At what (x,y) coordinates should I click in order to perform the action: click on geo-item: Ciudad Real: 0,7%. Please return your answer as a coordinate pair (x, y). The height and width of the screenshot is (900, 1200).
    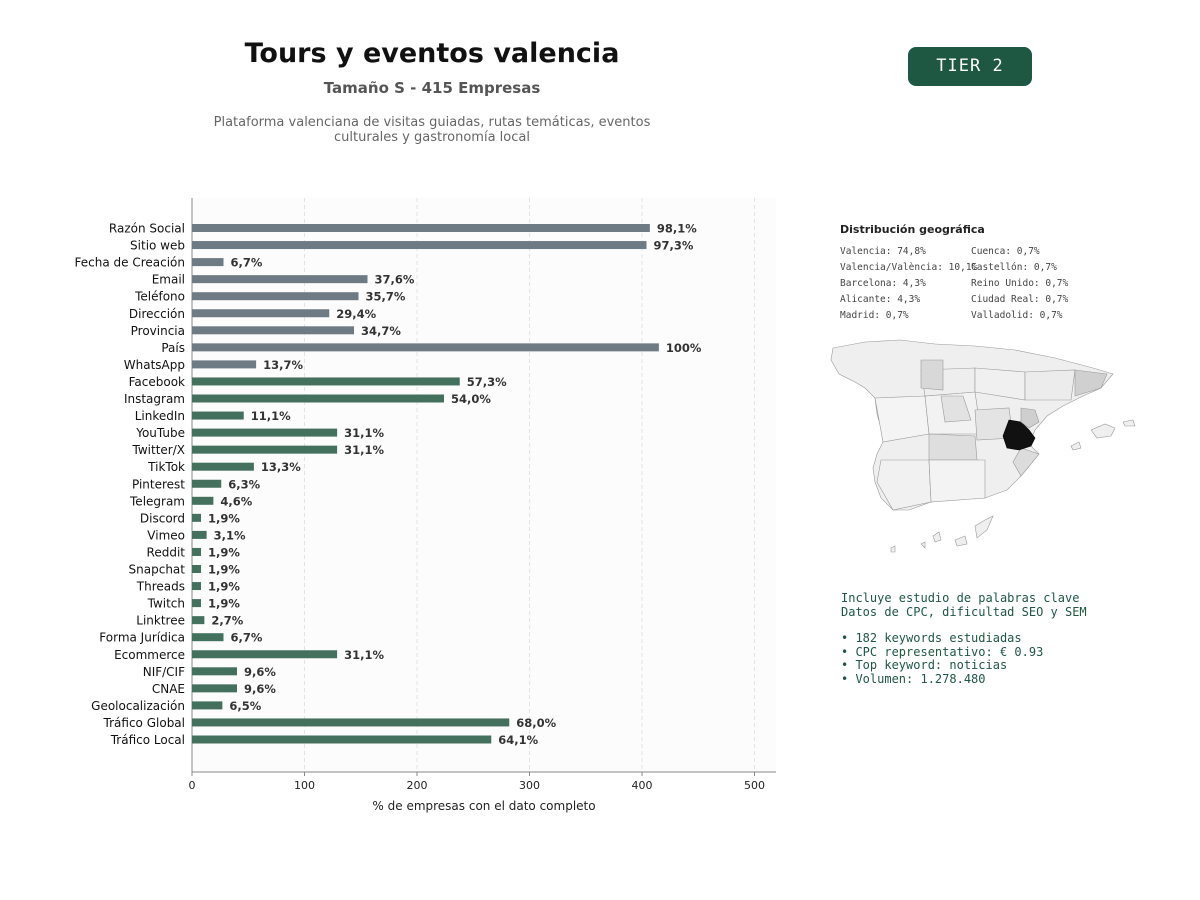
    Looking at the image, I should click on (1020, 299).